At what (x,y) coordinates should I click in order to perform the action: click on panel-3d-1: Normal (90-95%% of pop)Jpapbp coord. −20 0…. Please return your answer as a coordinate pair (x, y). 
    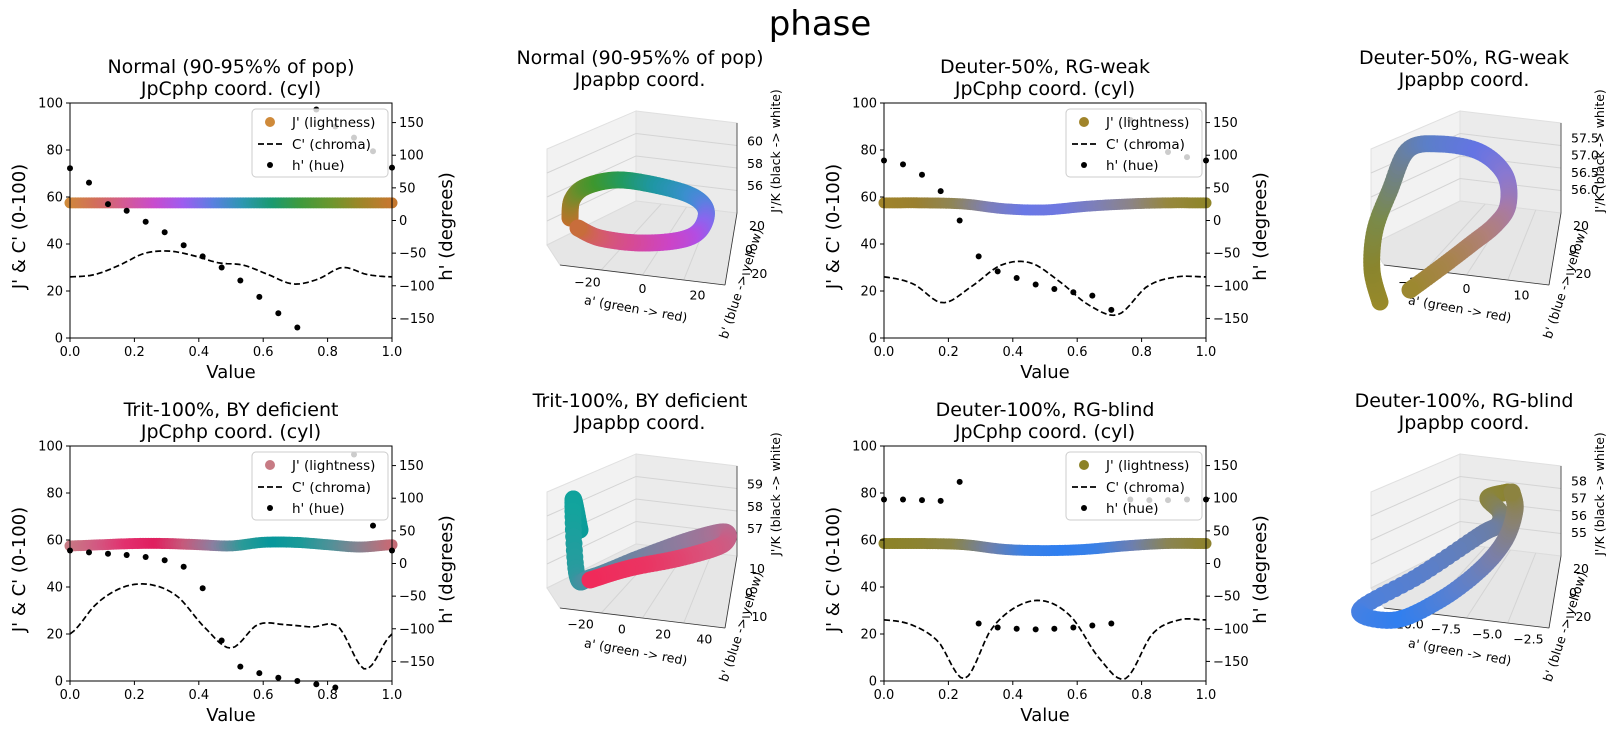
    Looking at the image, I should click on (649, 194).